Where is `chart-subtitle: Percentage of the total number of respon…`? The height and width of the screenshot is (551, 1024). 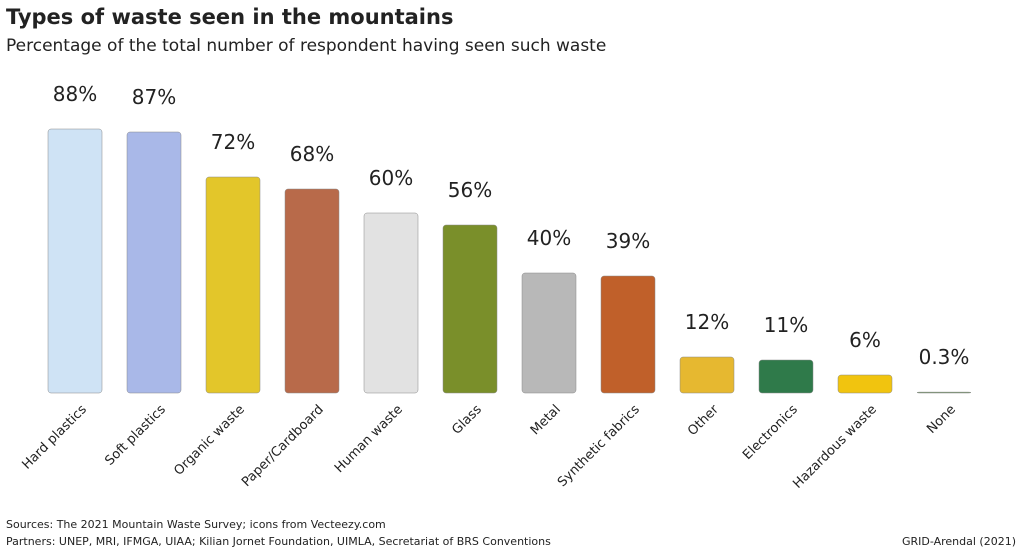
chart-subtitle: Percentage of the total number of respon… is located at coordinates (306, 46).